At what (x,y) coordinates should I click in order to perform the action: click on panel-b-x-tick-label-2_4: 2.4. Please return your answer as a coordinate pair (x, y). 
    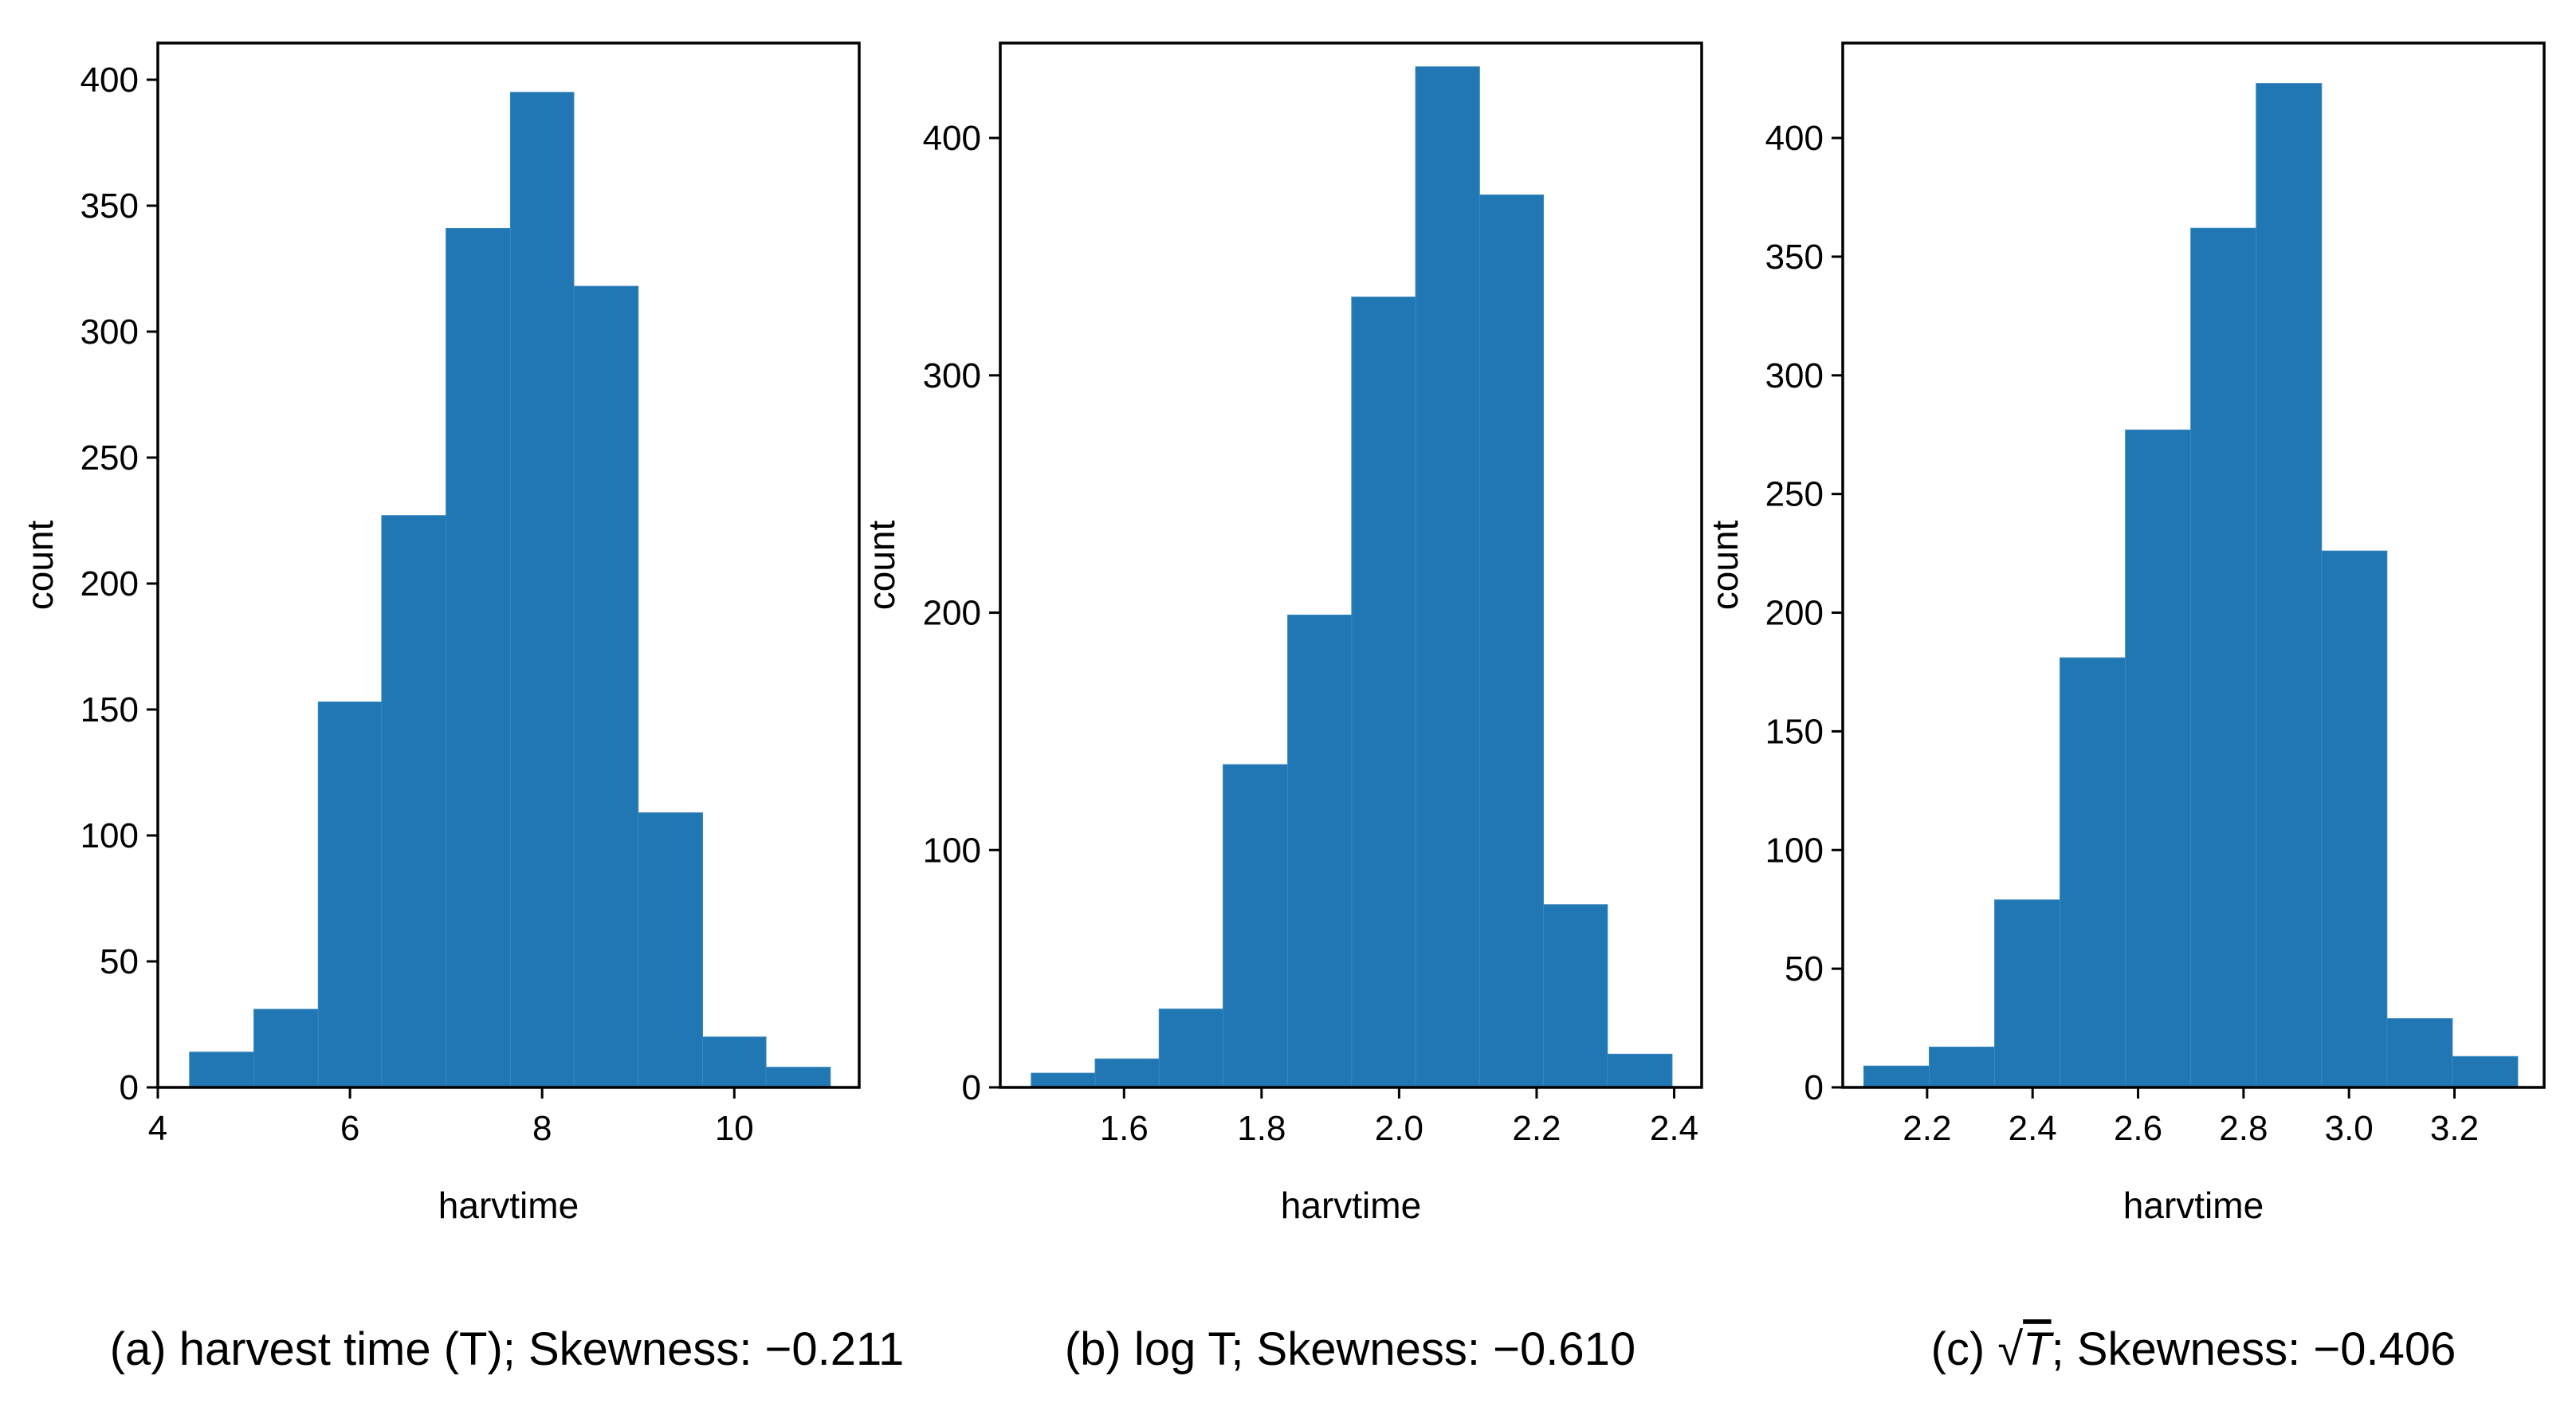
    Looking at the image, I should click on (1674, 1128).